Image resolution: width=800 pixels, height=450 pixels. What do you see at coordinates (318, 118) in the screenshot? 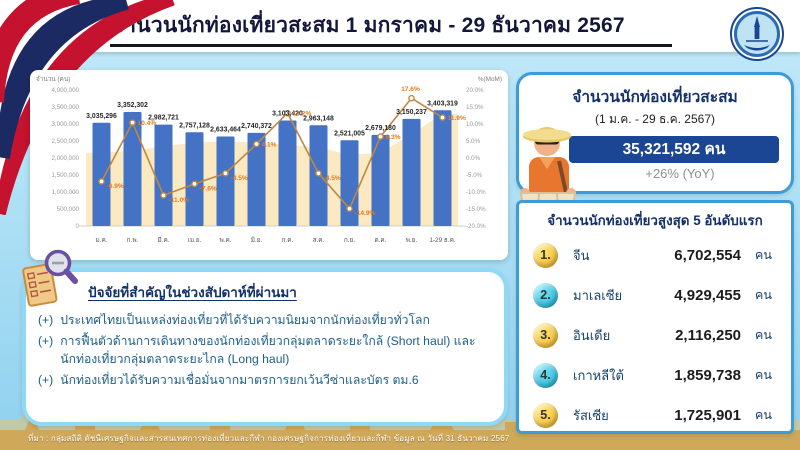
I see `svg-text: 2,963,148` at bounding box center [318, 118].